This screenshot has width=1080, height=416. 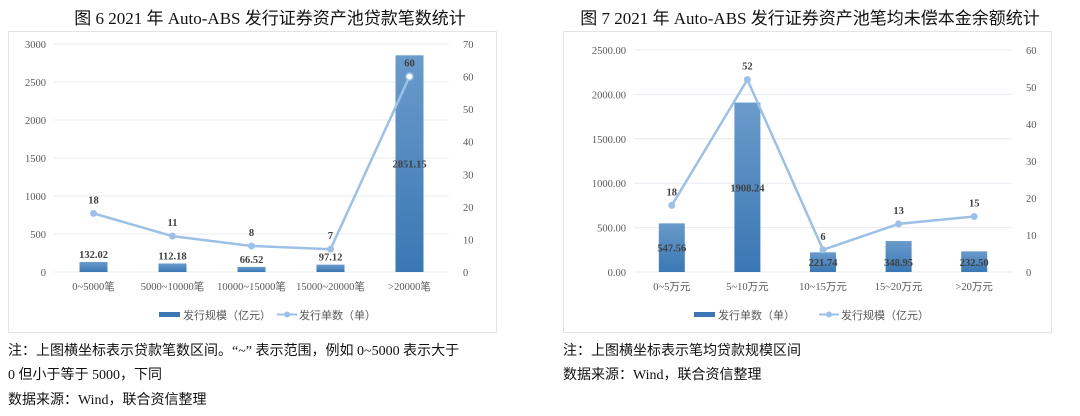 What do you see at coordinates (617, 273) in the screenshot?
I see `left-axis-tick-label: 0.00` at bounding box center [617, 273].